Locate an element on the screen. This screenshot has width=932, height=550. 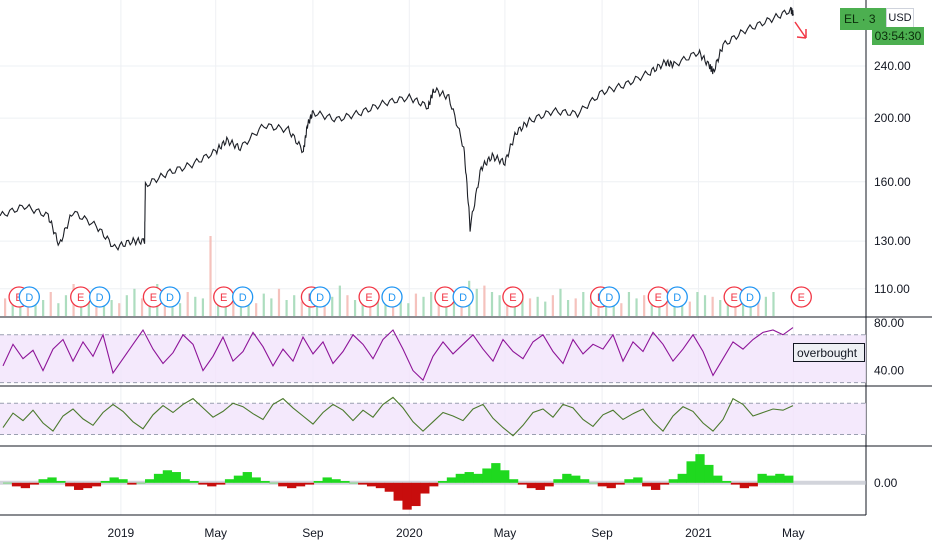
price-axis-tick-label: 200.00 is located at coordinates (892, 118).